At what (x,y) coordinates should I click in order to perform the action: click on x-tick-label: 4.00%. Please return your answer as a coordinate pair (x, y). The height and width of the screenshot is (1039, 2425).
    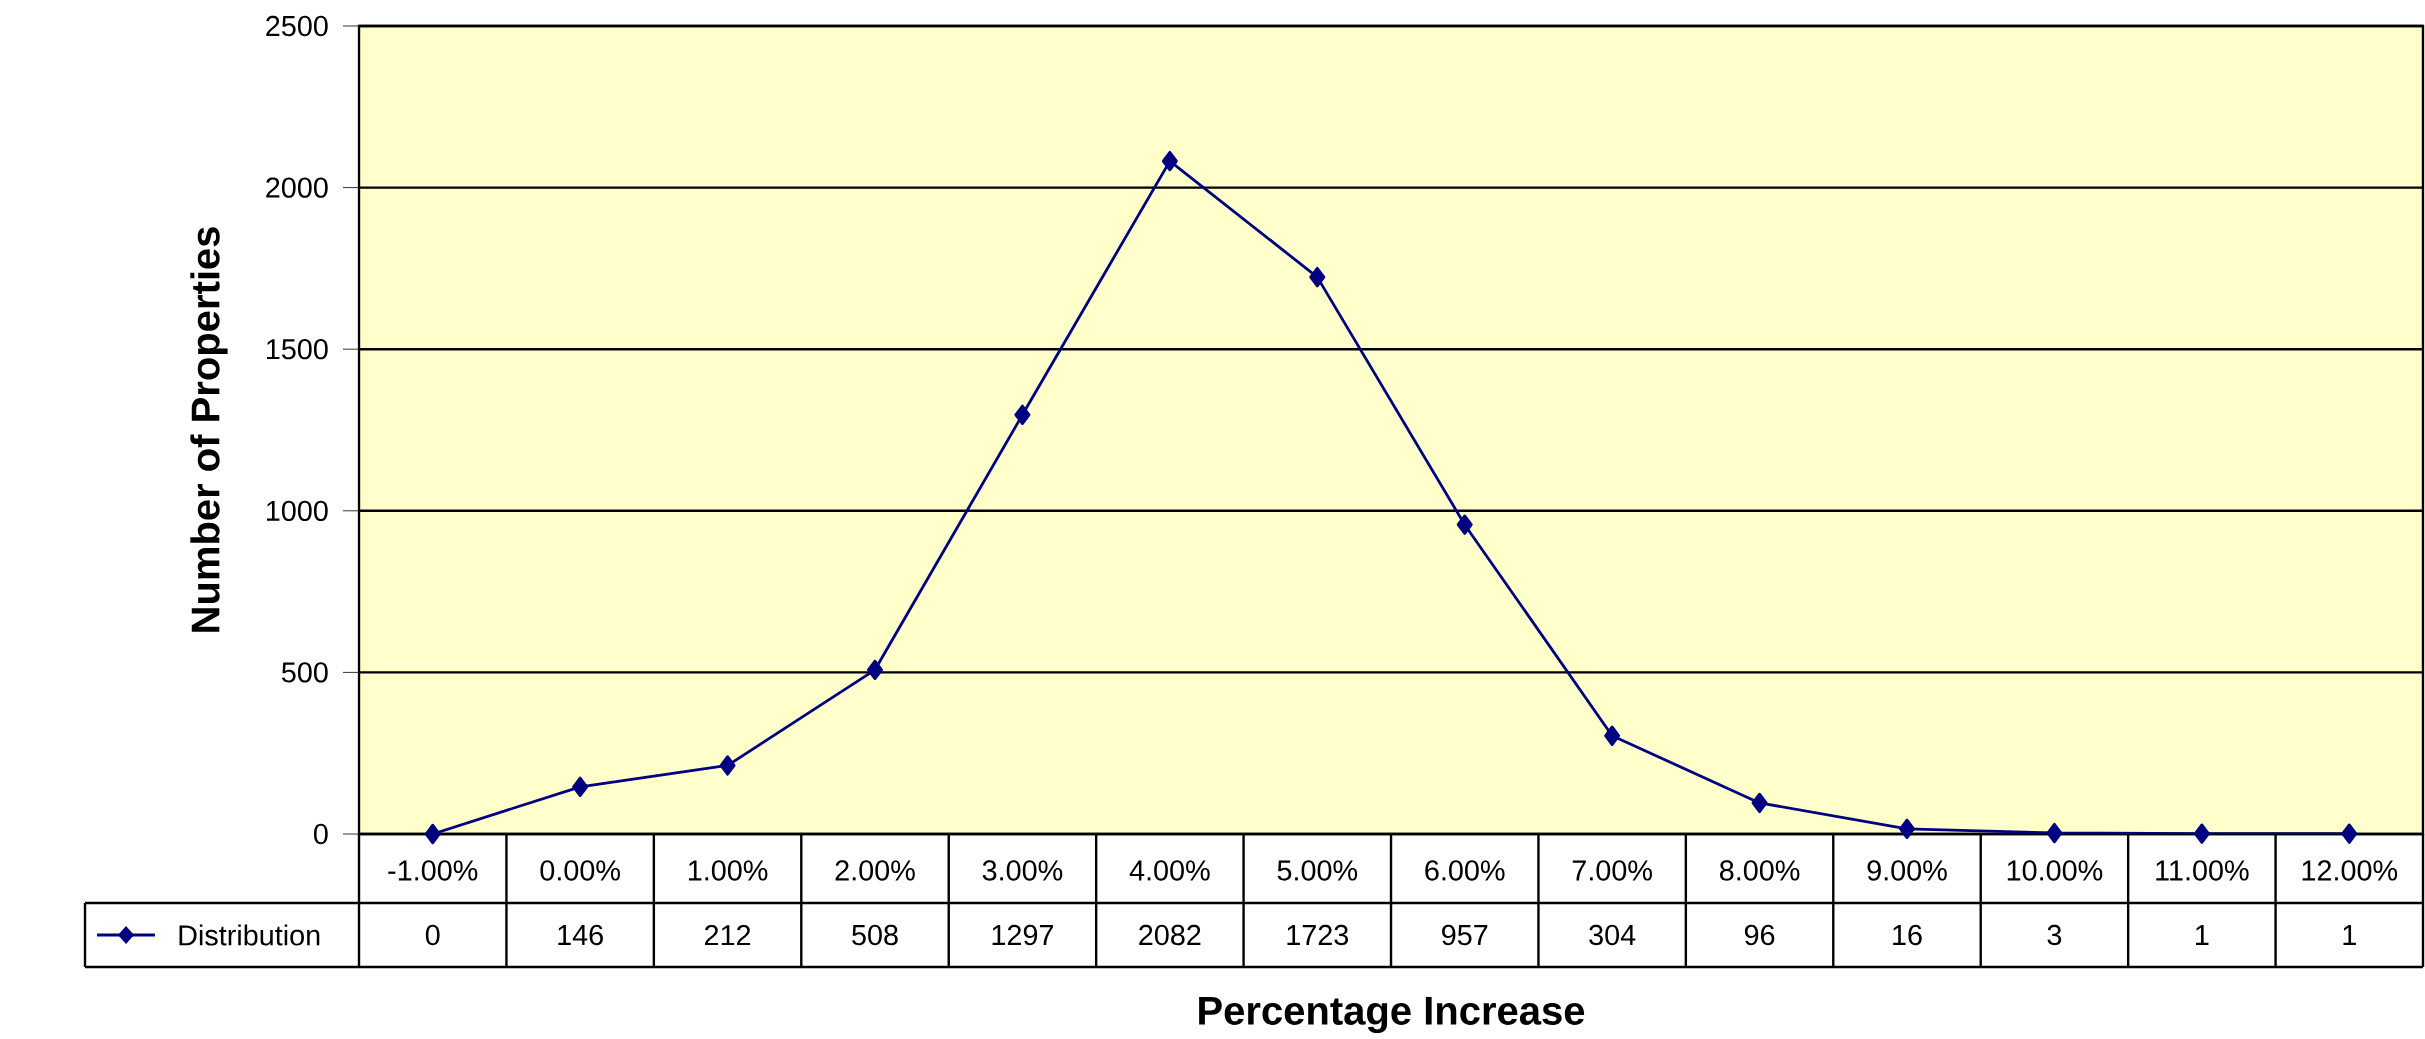
    Looking at the image, I should click on (1169, 870).